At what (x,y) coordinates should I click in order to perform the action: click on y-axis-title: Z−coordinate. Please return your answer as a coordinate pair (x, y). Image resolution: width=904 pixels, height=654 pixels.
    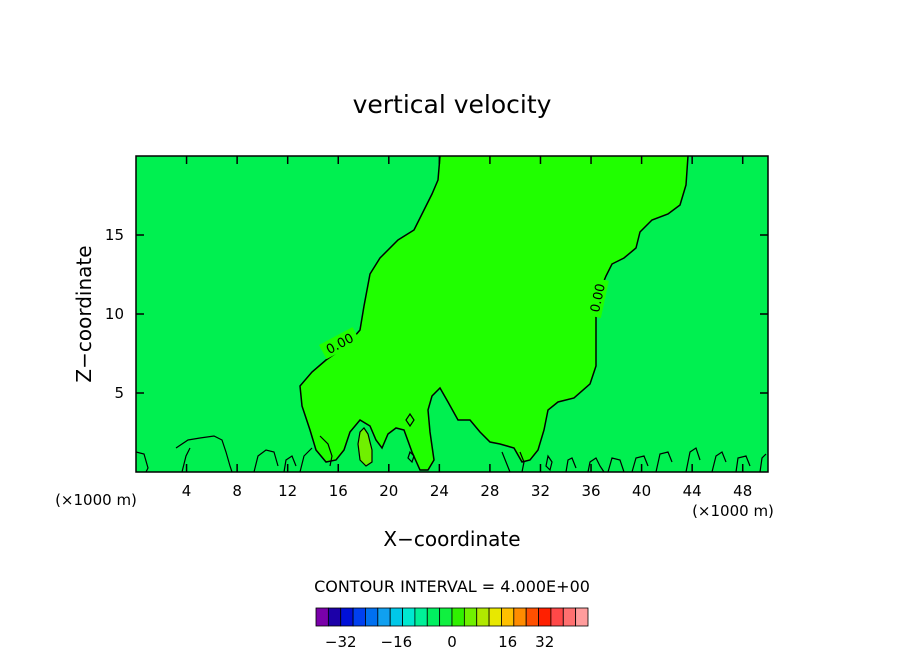
    Looking at the image, I should click on (84, 313).